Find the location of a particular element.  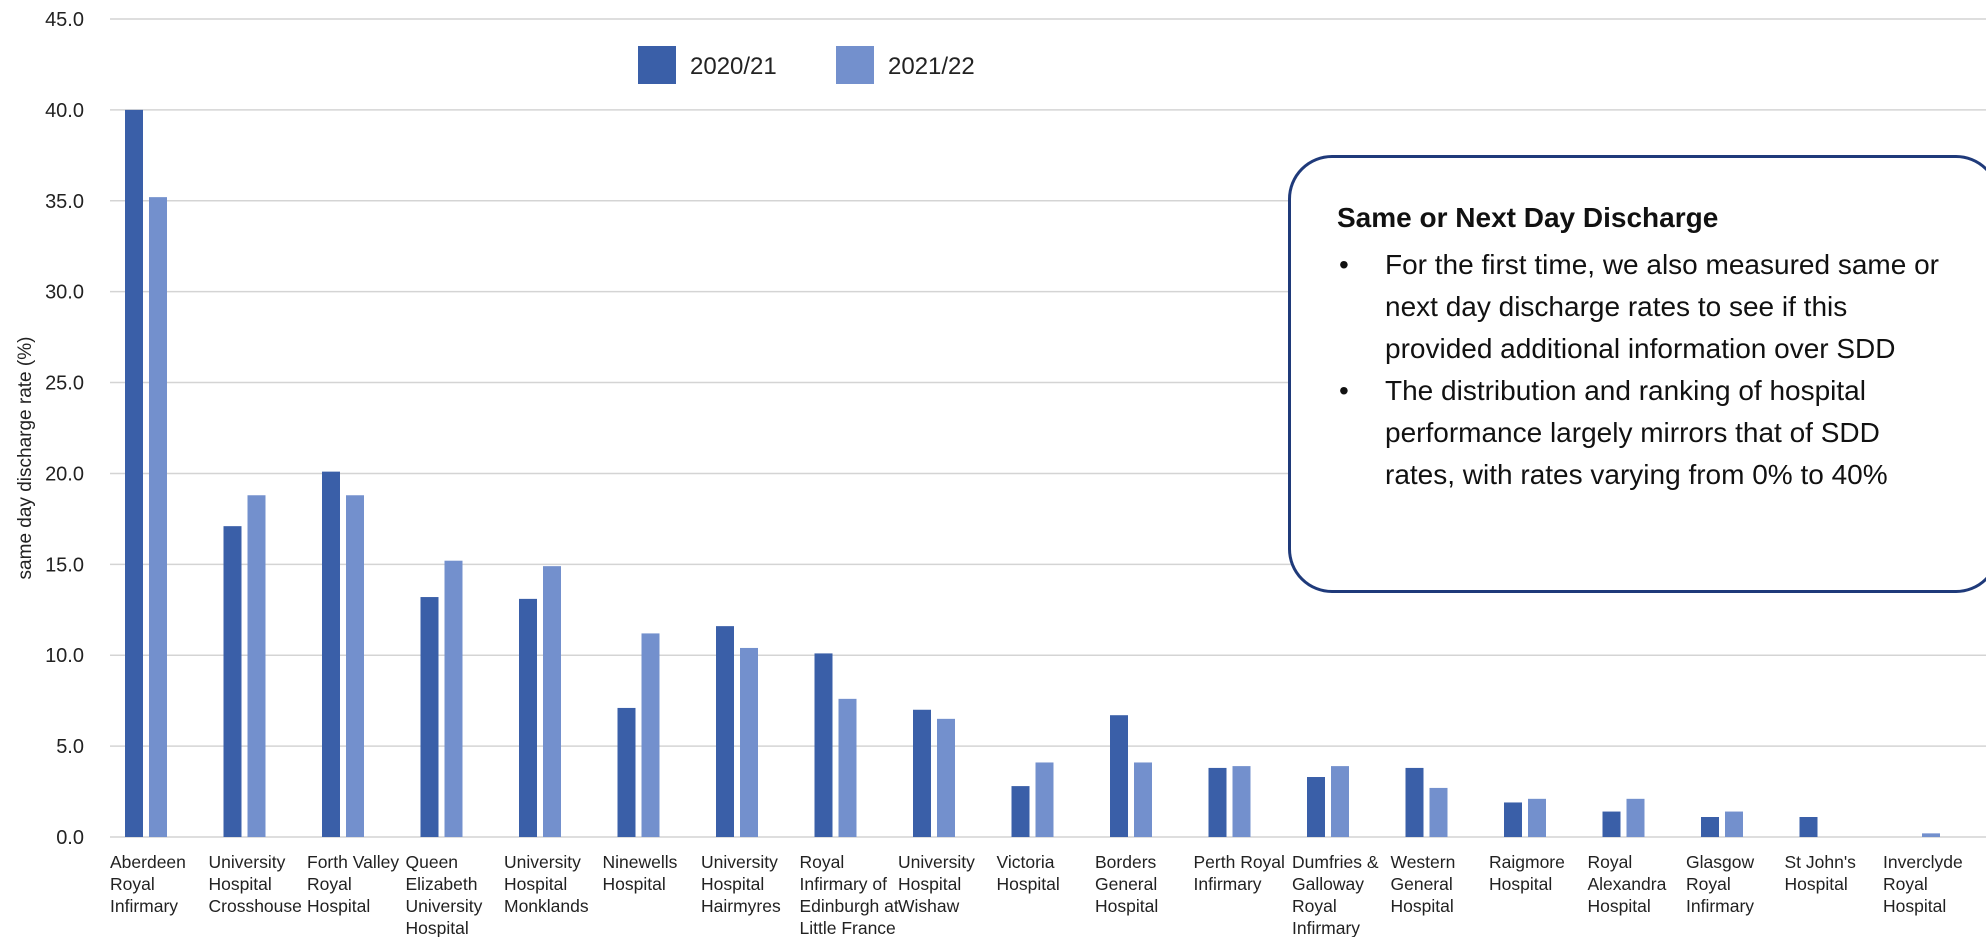

y-tick-label: 10.0 is located at coordinates (64, 656).